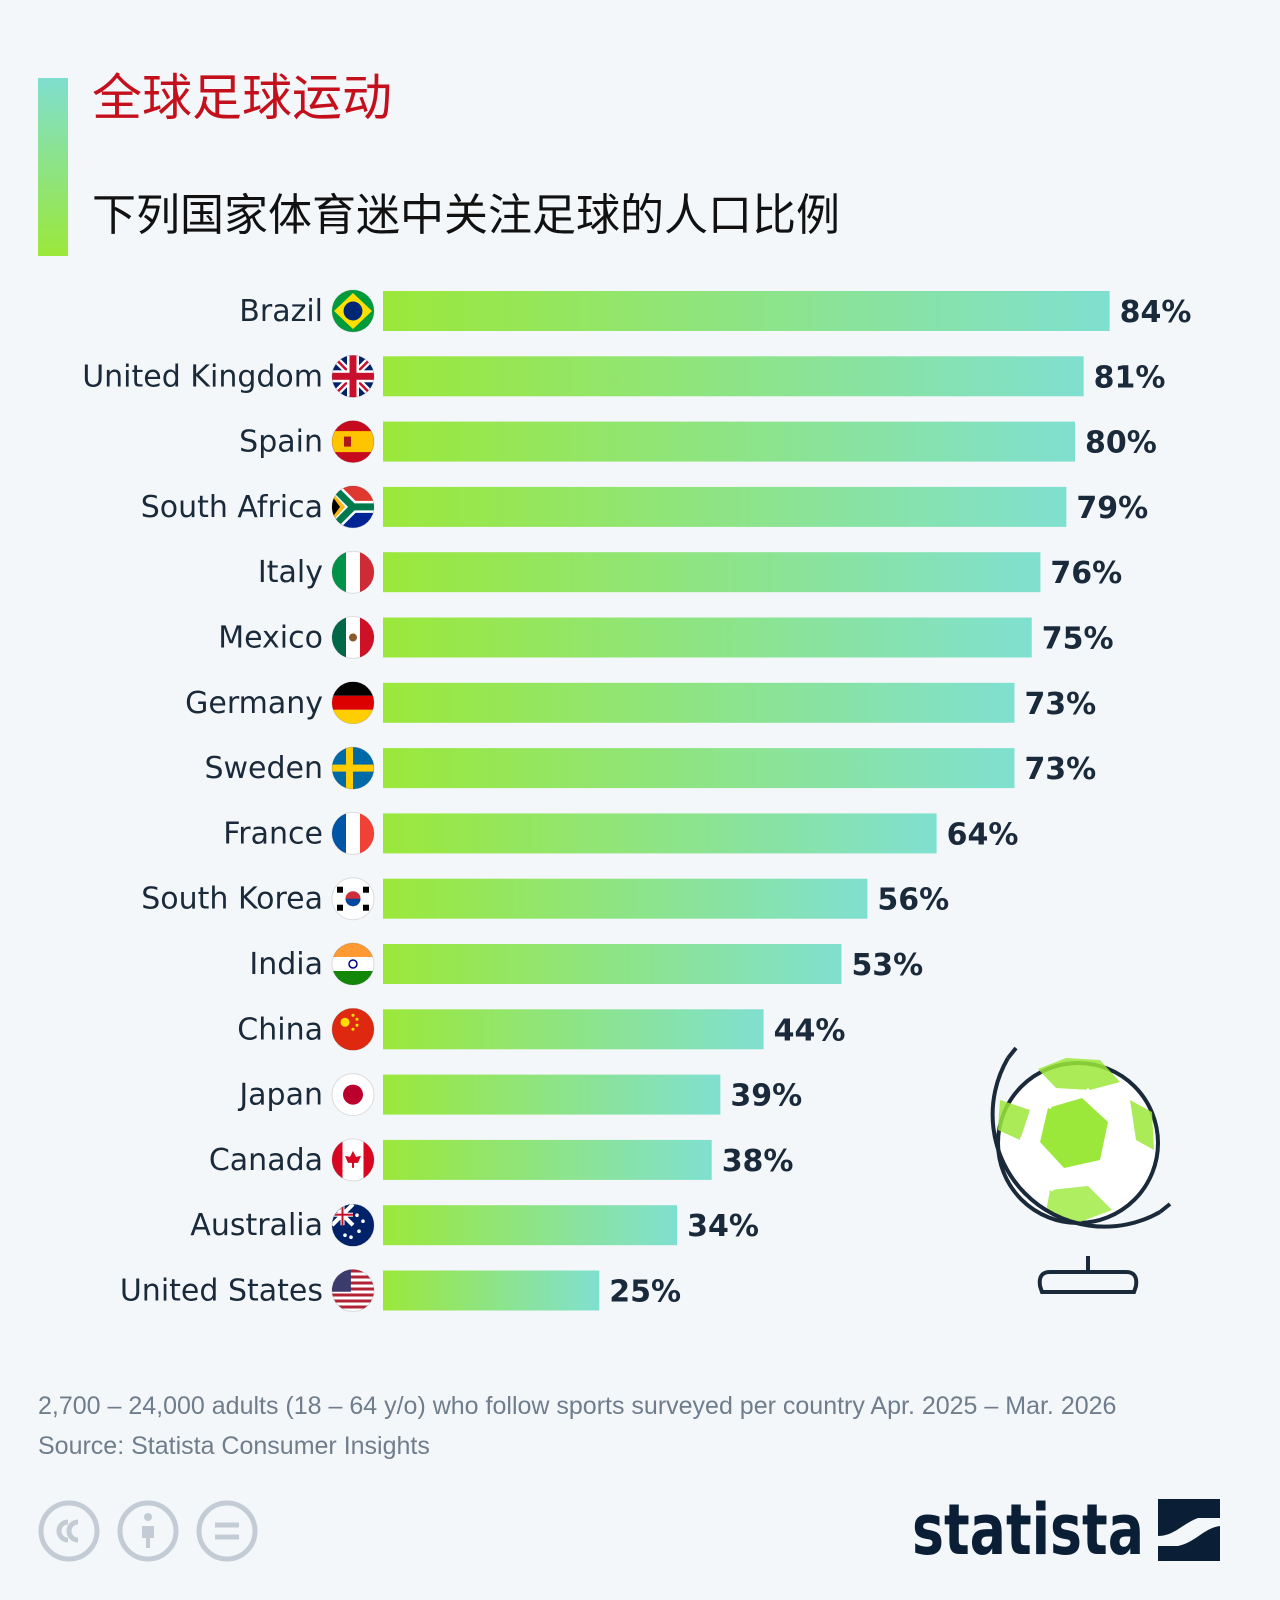 This screenshot has height=1600, width=1280. I want to click on value-label: 64%, so click(983, 834).